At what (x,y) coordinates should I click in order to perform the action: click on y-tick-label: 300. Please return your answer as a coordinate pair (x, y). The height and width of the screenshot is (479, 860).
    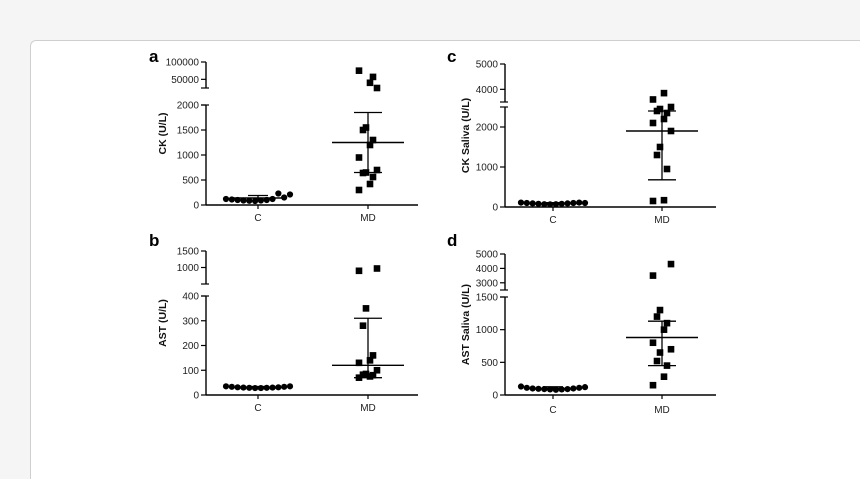
    Looking at the image, I should click on (190, 321).